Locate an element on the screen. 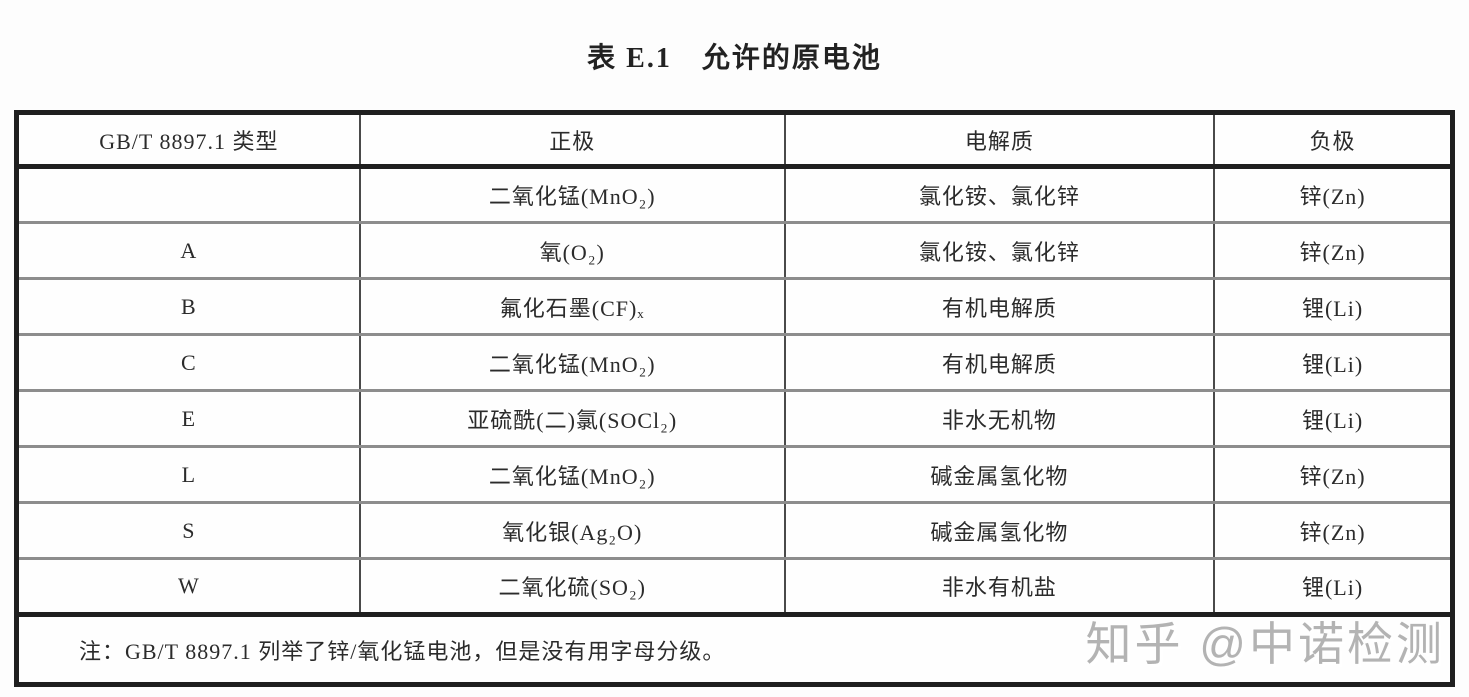 The width and height of the screenshot is (1469, 697). cell-type is located at coordinates (188, 195).